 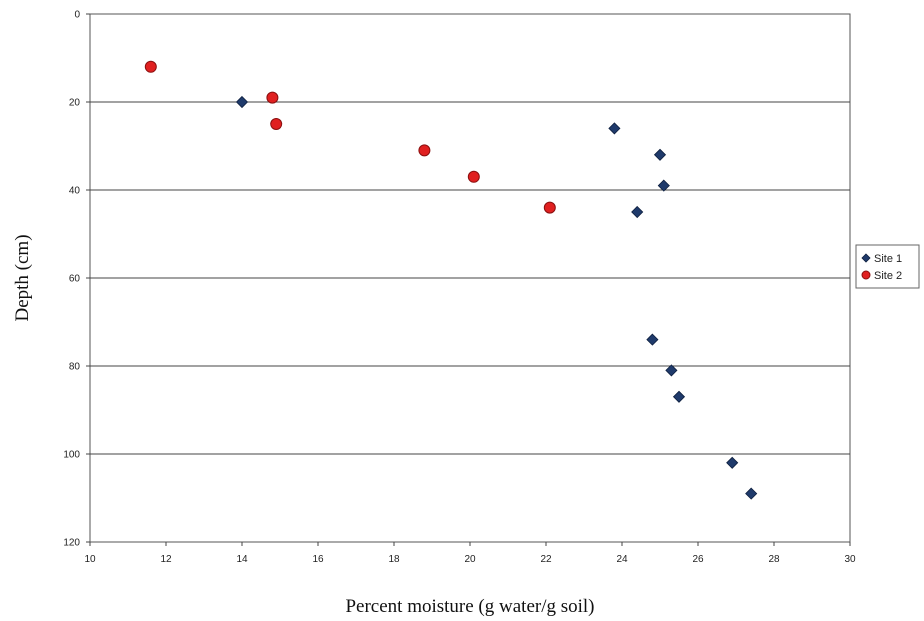 I want to click on y-tick-label: 80, so click(x=75, y=367).